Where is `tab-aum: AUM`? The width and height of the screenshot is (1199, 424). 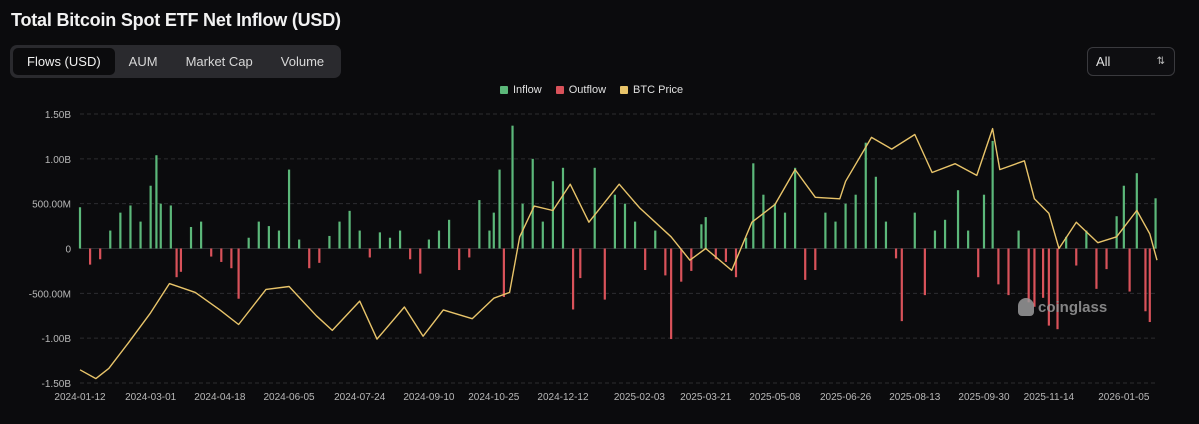
tab-aum: AUM is located at coordinates (143, 61).